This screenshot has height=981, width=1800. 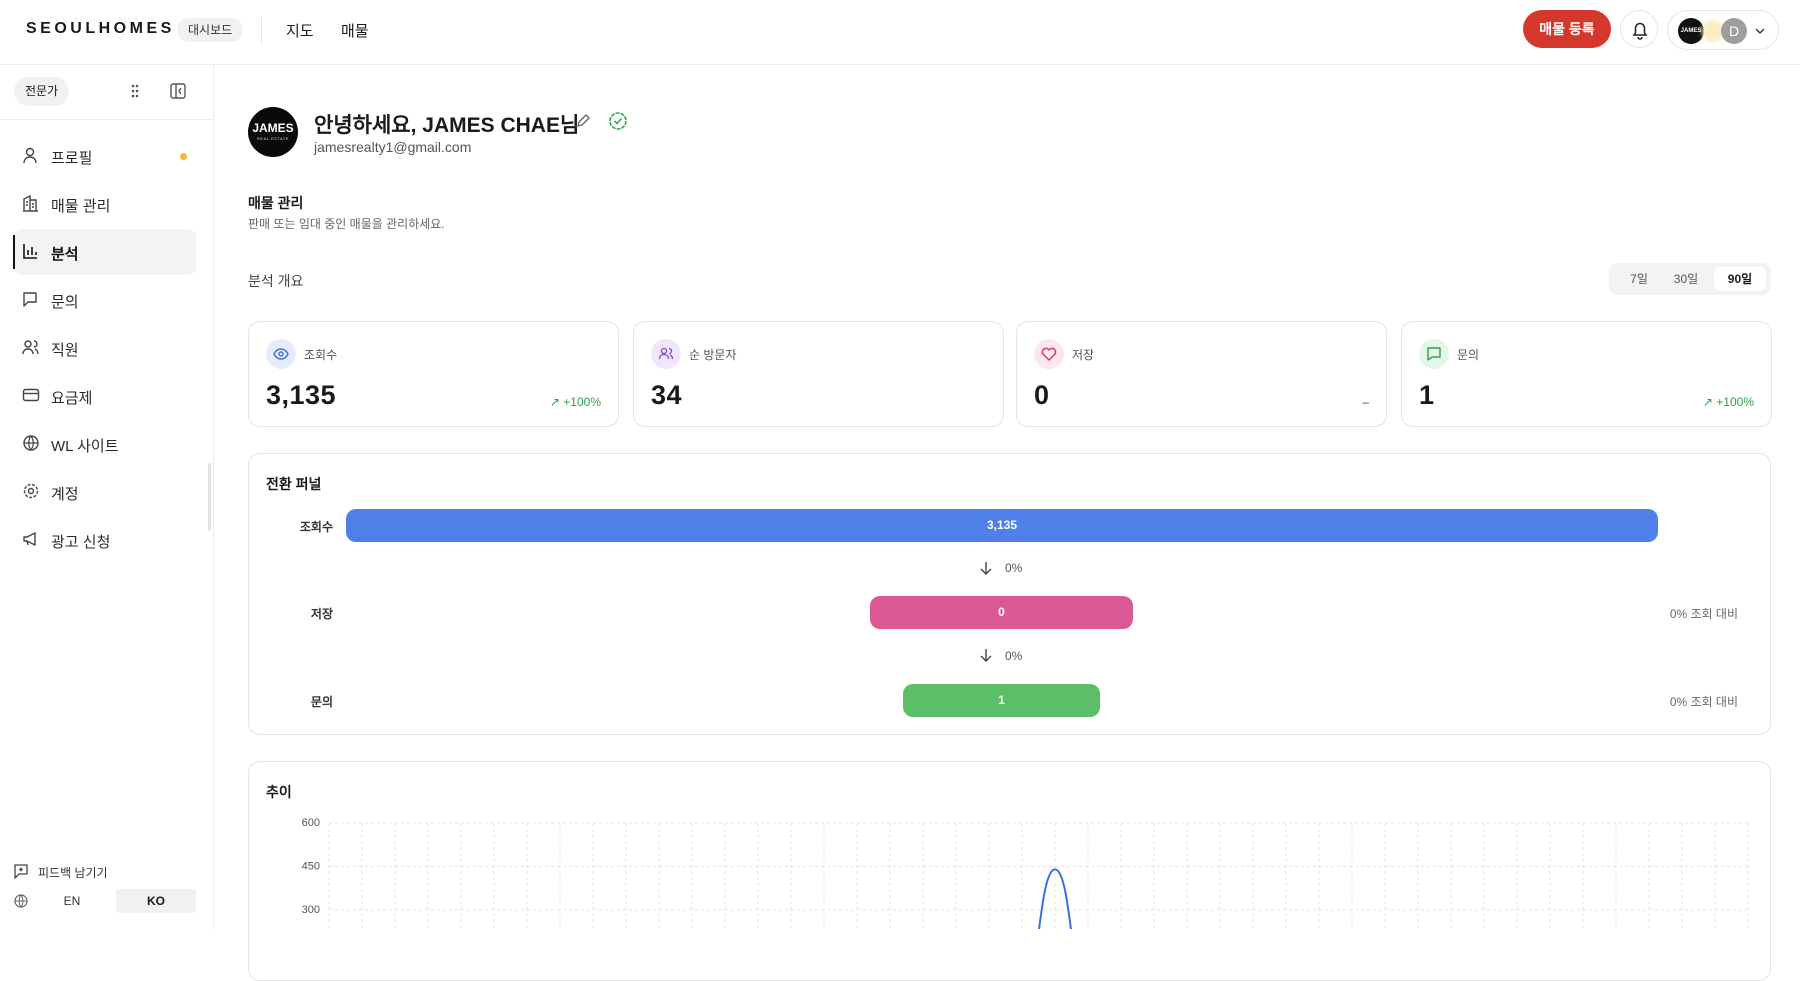 What do you see at coordinates (30, 203) in the screenshot?
I see `building-icon` at bounding box center [30, 203].